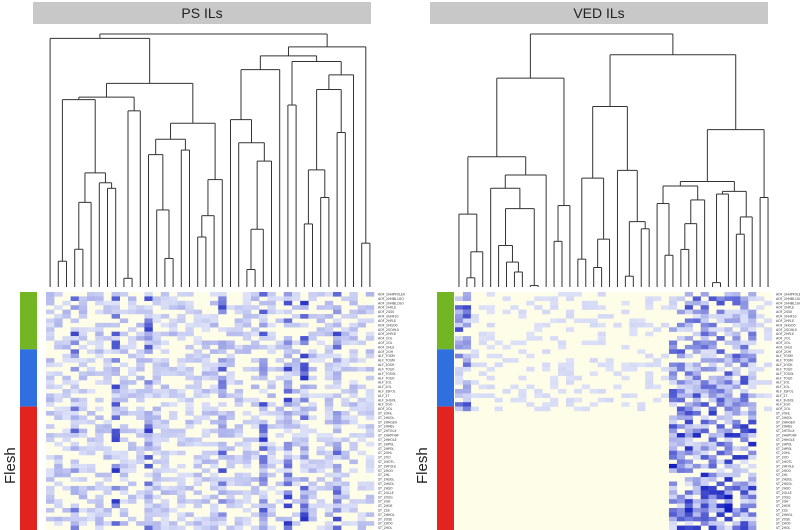 The image size is (800, 530). What do you see at coordinates (784, 493) in the screenshot?
I see `row-label: ST_2OLLE` at bounding box center [784, 493].